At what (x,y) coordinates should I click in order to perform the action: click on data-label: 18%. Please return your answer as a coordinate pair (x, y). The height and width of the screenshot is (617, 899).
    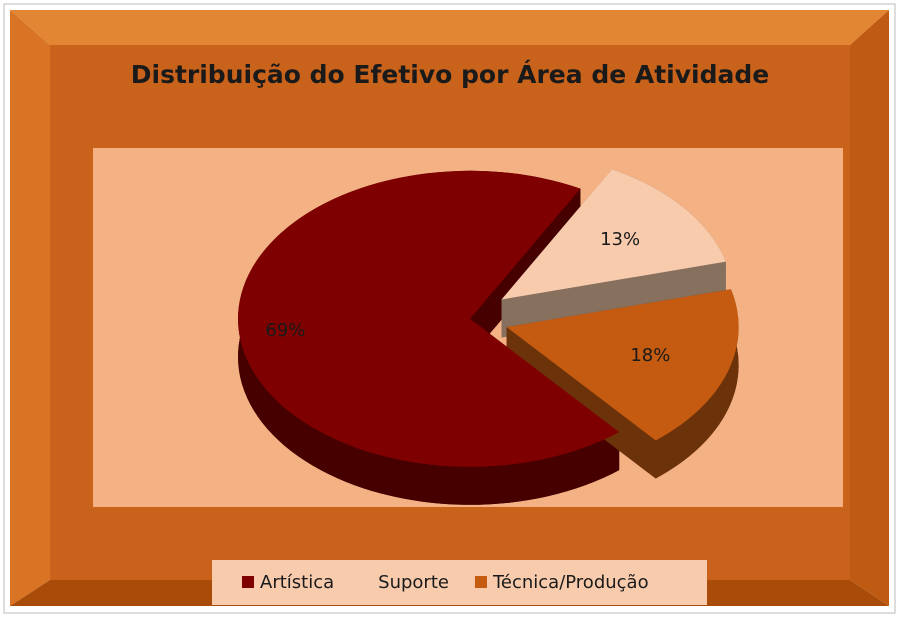
    Looking at the image, I should click on (650, 355).